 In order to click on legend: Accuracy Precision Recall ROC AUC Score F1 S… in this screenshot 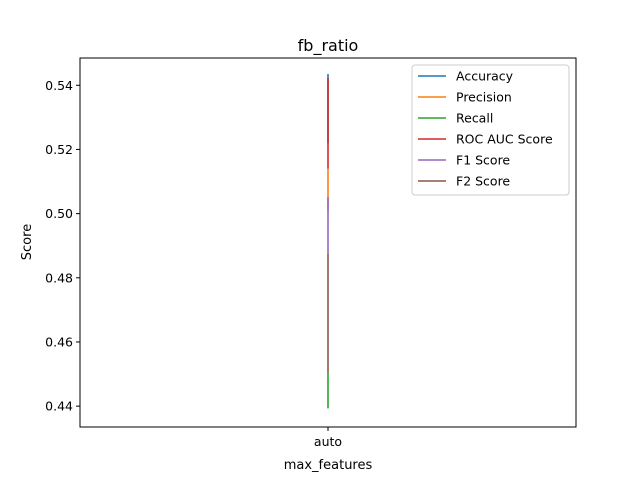, I will do `click(490, 130)`.